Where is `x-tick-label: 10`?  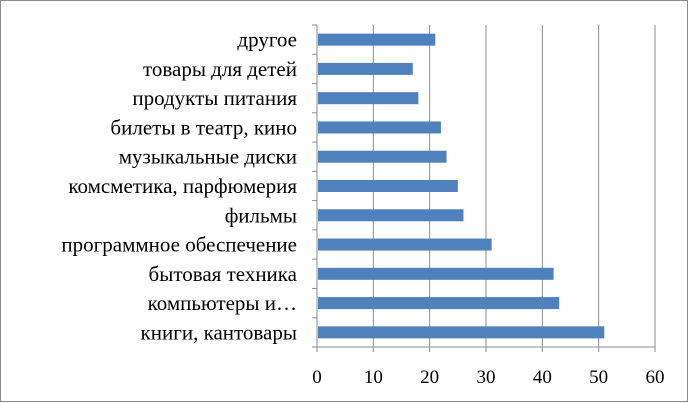 x-tick-label: 10 is located at coordinates (373, 377).